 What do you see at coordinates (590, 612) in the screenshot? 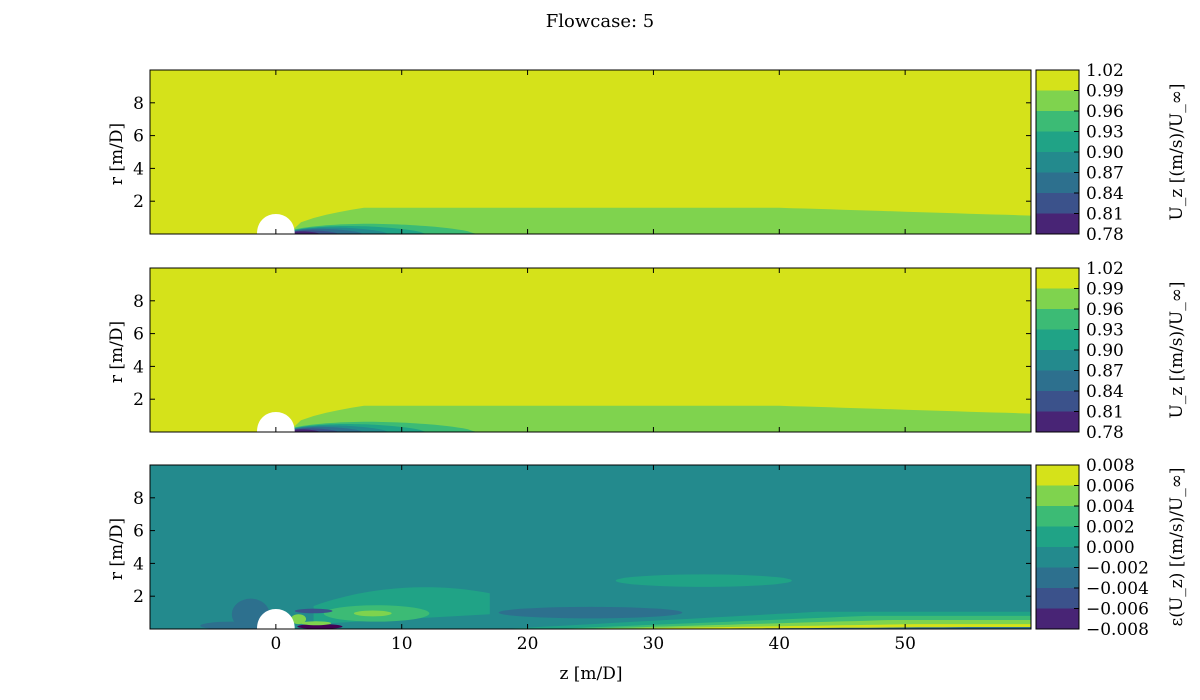
I see `negative-band` at bounding box center [590, 612].